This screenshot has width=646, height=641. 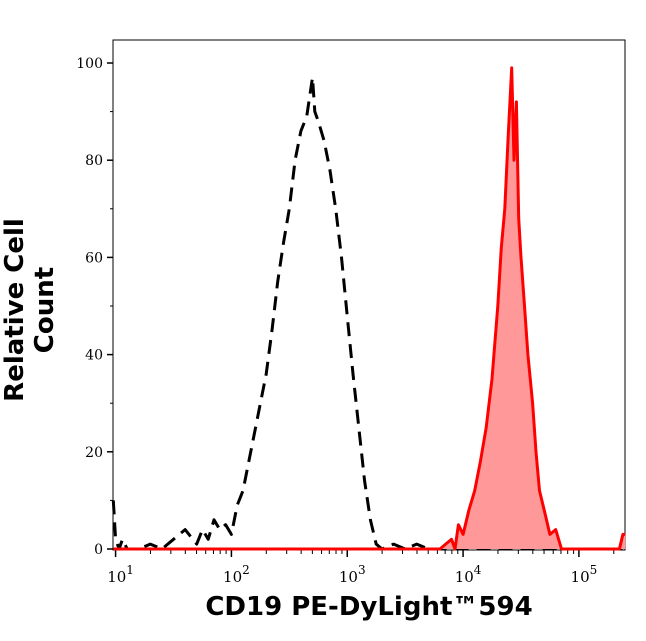 I want to click on x-tick-label: 10², so click(x=236, y=574).